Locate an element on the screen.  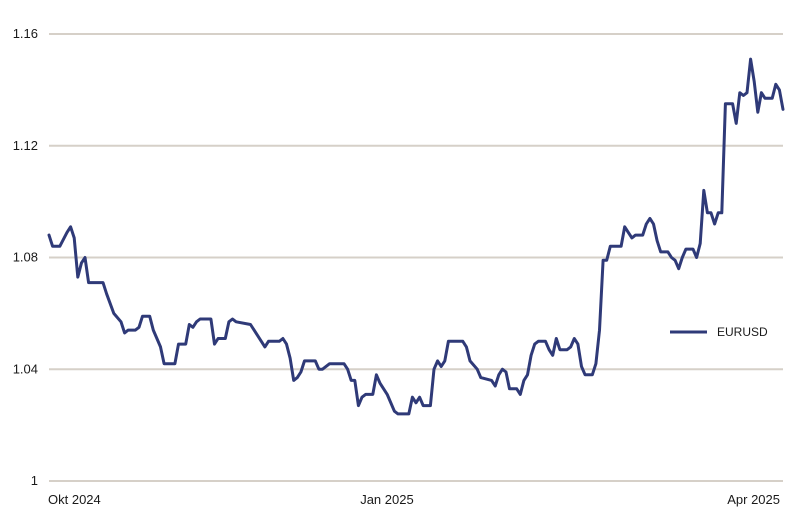
y-axis-tick-labels: 1.16 1.12 1.08 1.04 1 is located at coordinates (25, 257).